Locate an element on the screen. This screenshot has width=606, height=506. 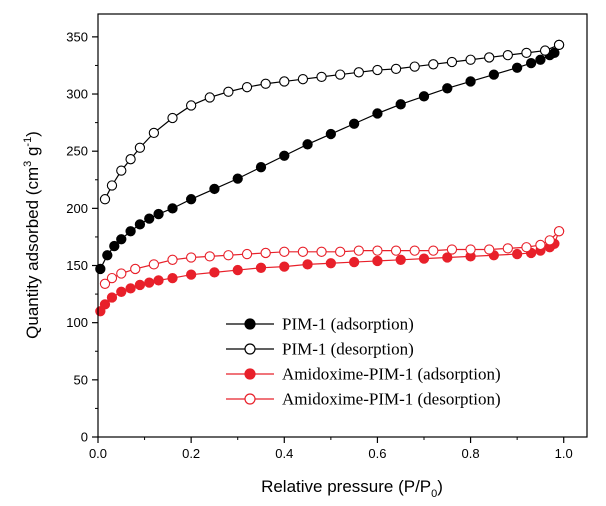
y-tick-label: 50 is located at coordinates (81, 379).